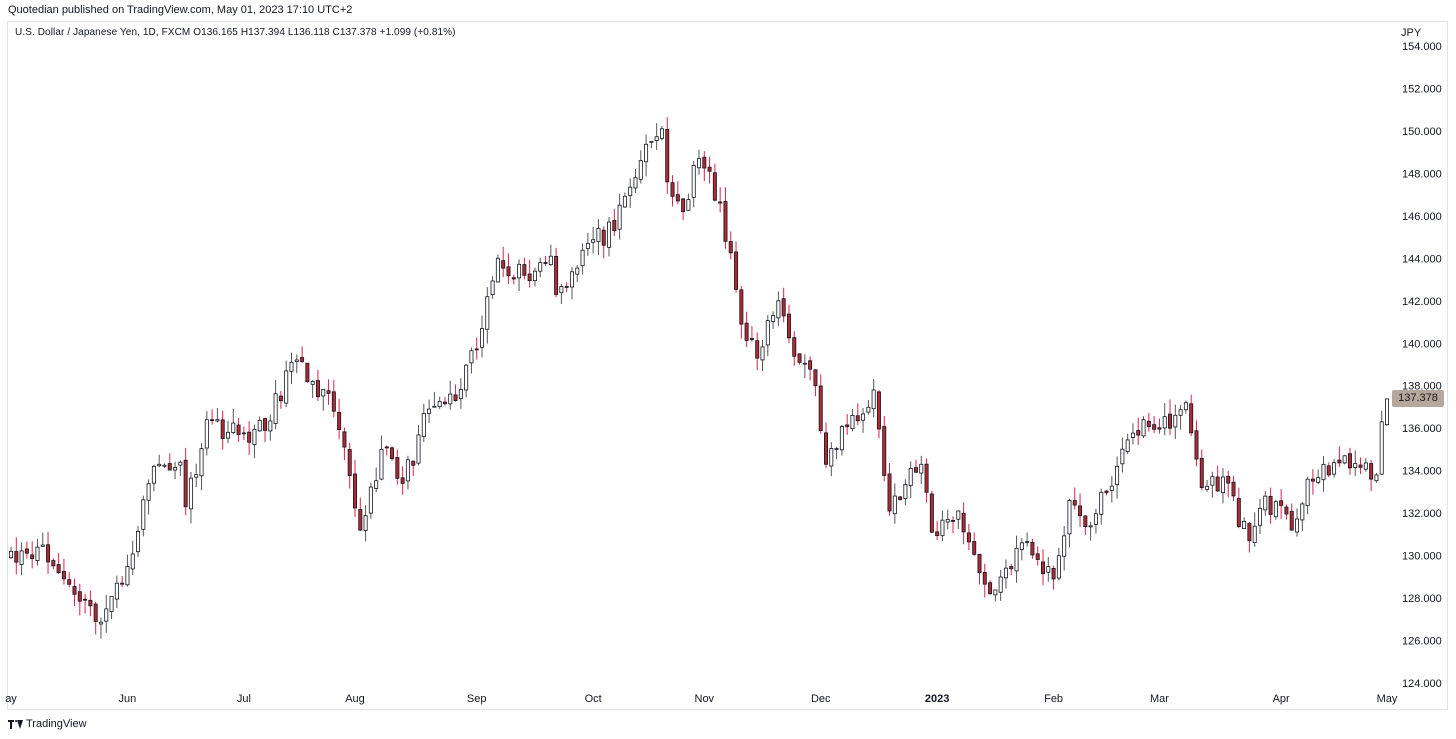 This screenshot has width=1456, height=739. Describe the element at coordinates (1422, 684) in the screenshot. I see `price-tick-label: 124.000` at that location.